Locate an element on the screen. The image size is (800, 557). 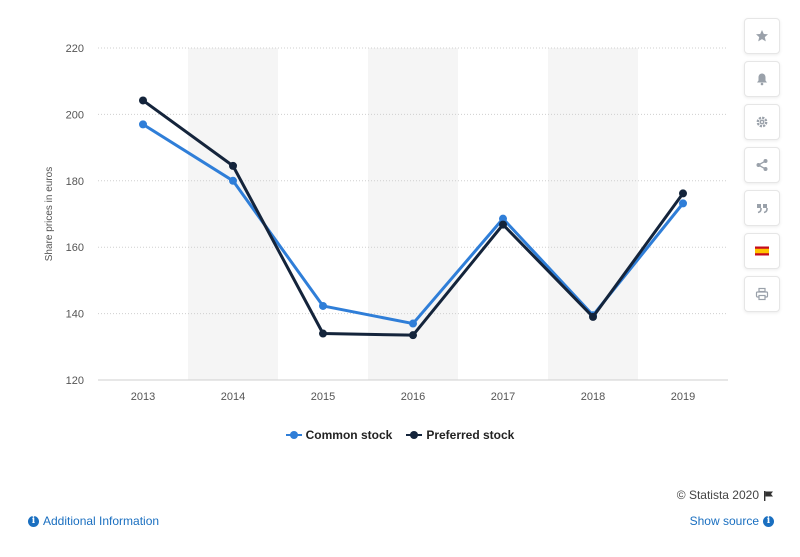
legend-label-preferred: Preferred stock is located at coordinates (470, 435).